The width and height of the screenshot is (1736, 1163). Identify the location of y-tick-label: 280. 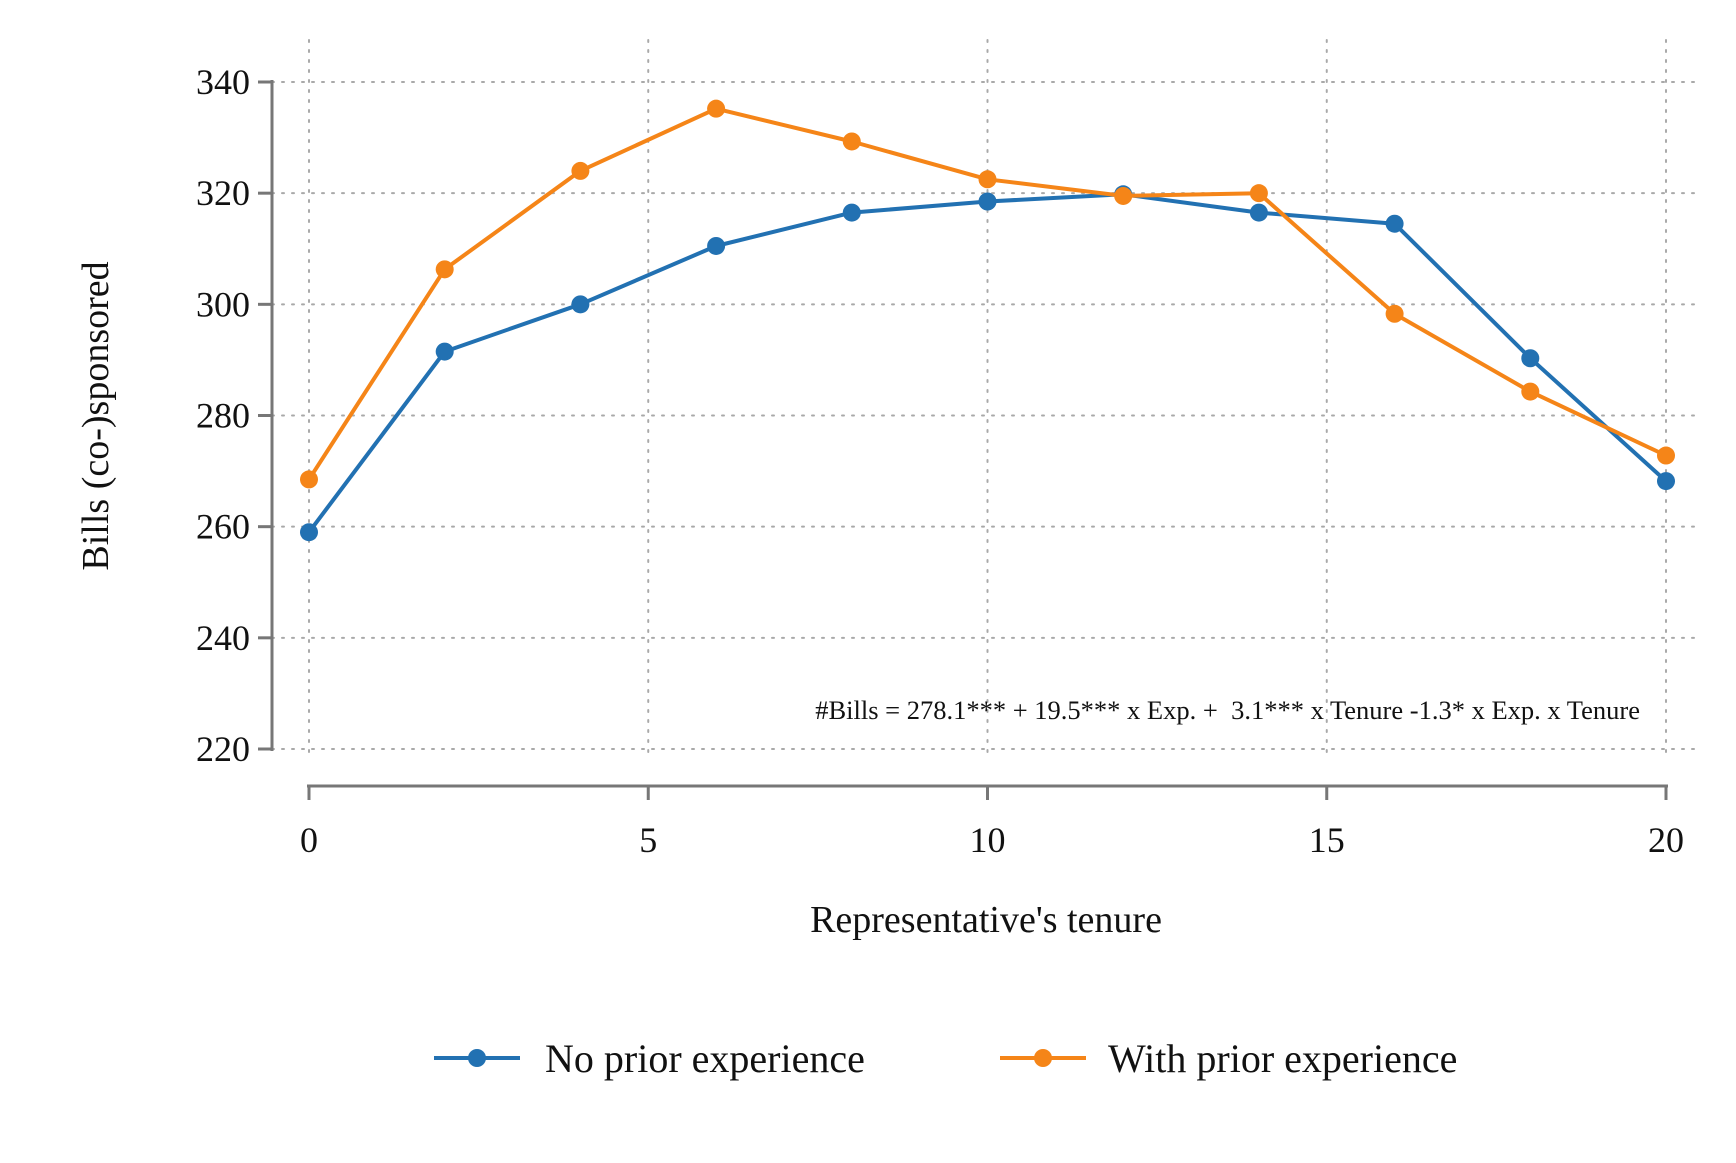
(223, 416).